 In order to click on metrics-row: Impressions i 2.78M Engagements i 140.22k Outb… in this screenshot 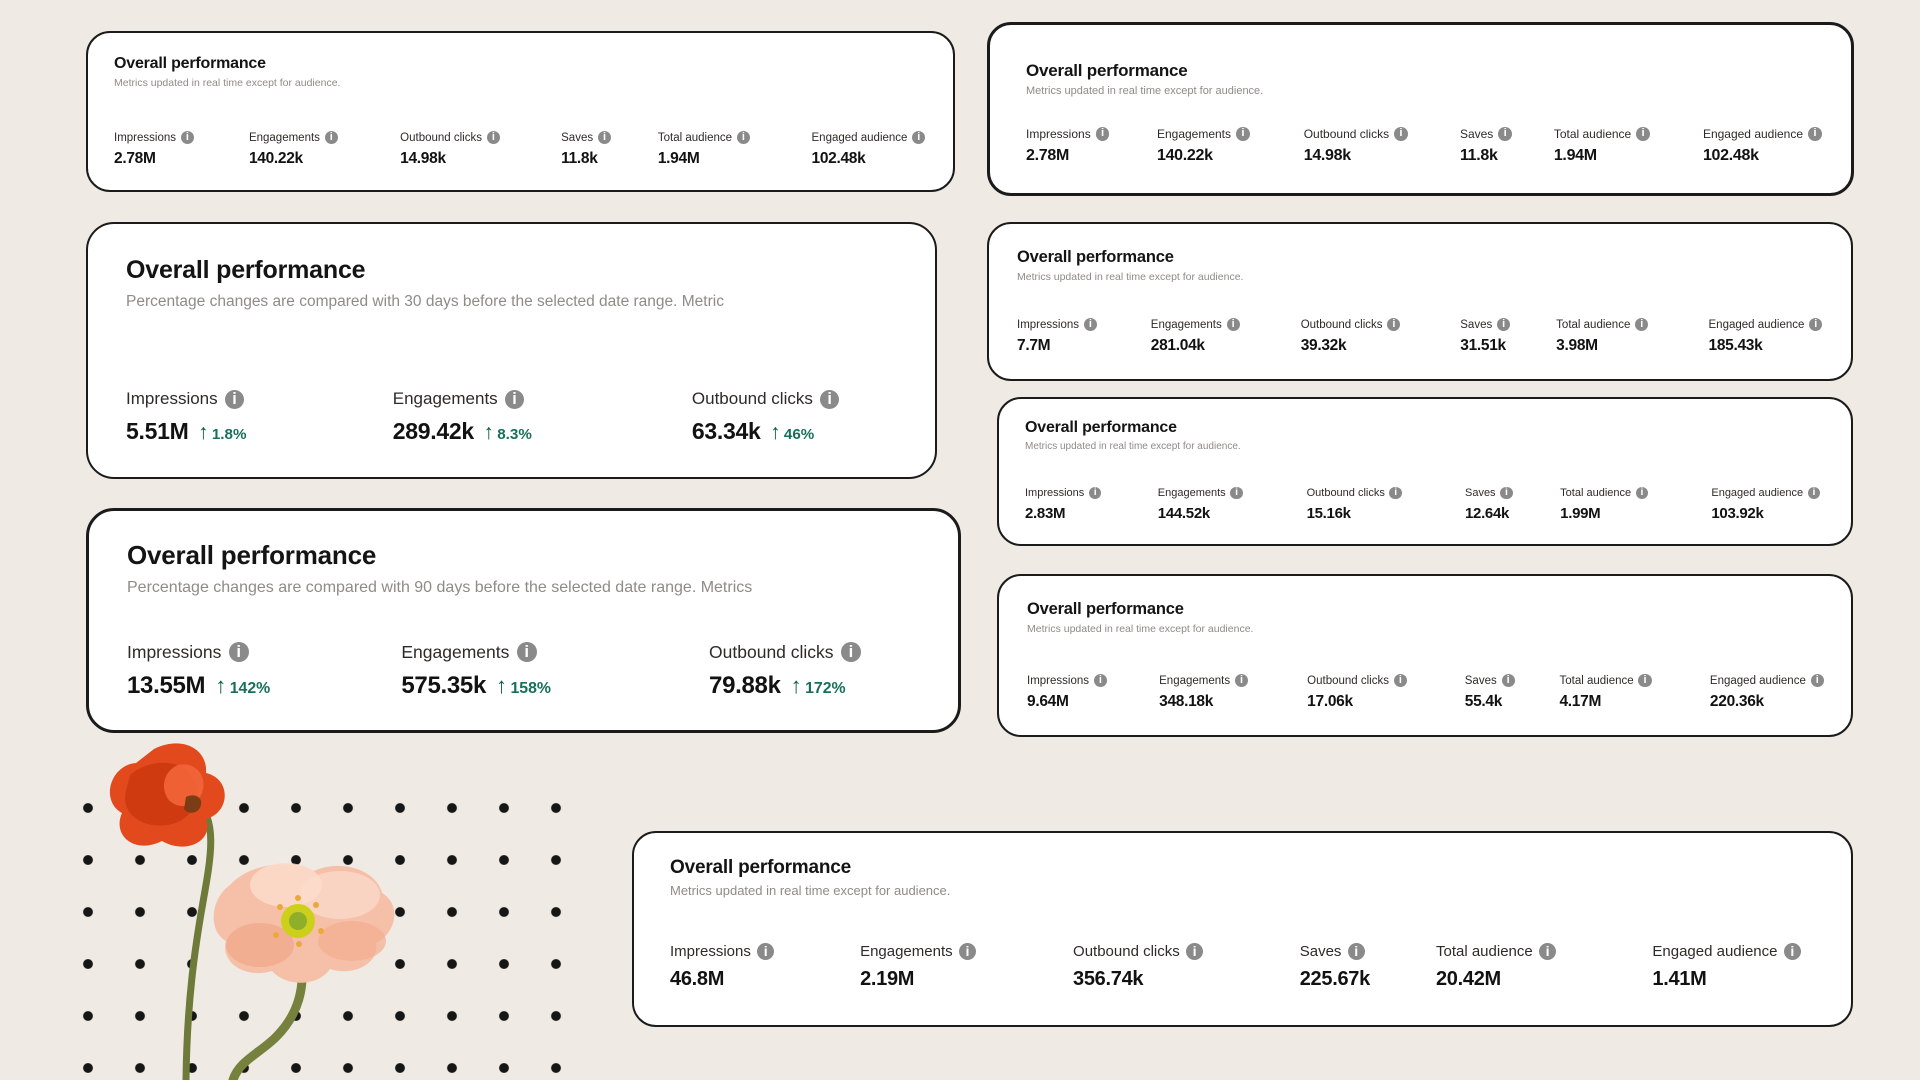, I will do `click(1424, 146)`.